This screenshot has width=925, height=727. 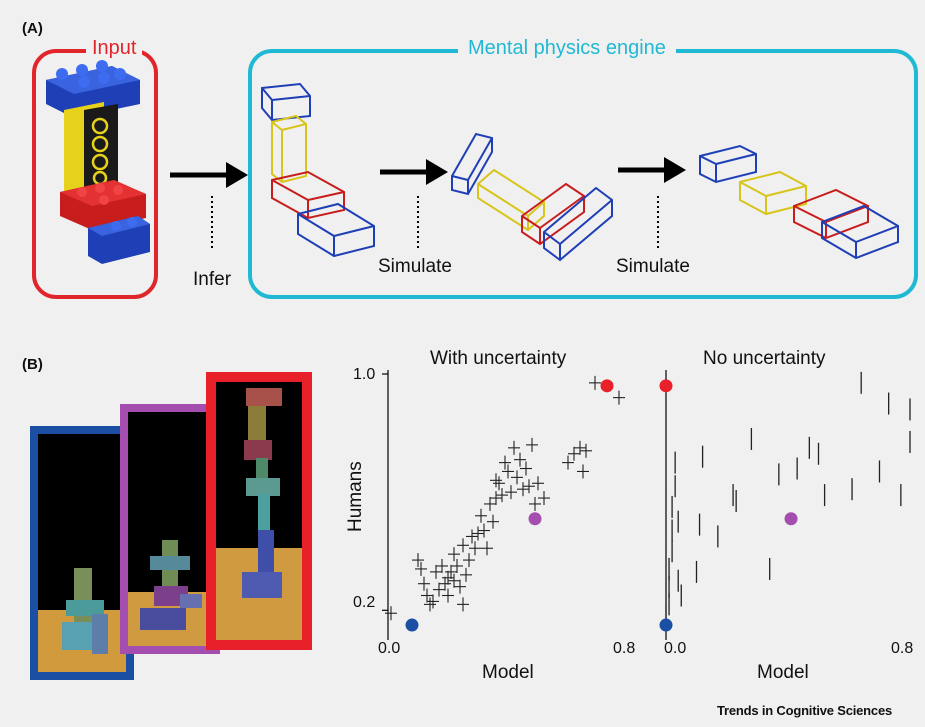 What do you see at coordinates (170, 529) in the screenshot?
I see `stimulus-purple` at bounding box center [170, 529].